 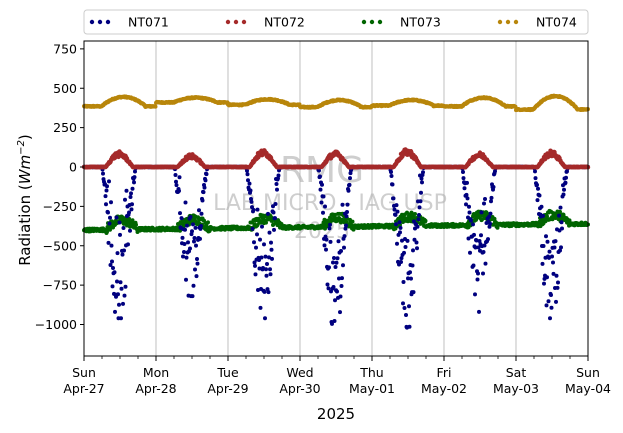 What do you see at coordinates (444, 372) in the screenshot?
I see `x-tick-label-day: Fri` at bounding box center [444, 372].